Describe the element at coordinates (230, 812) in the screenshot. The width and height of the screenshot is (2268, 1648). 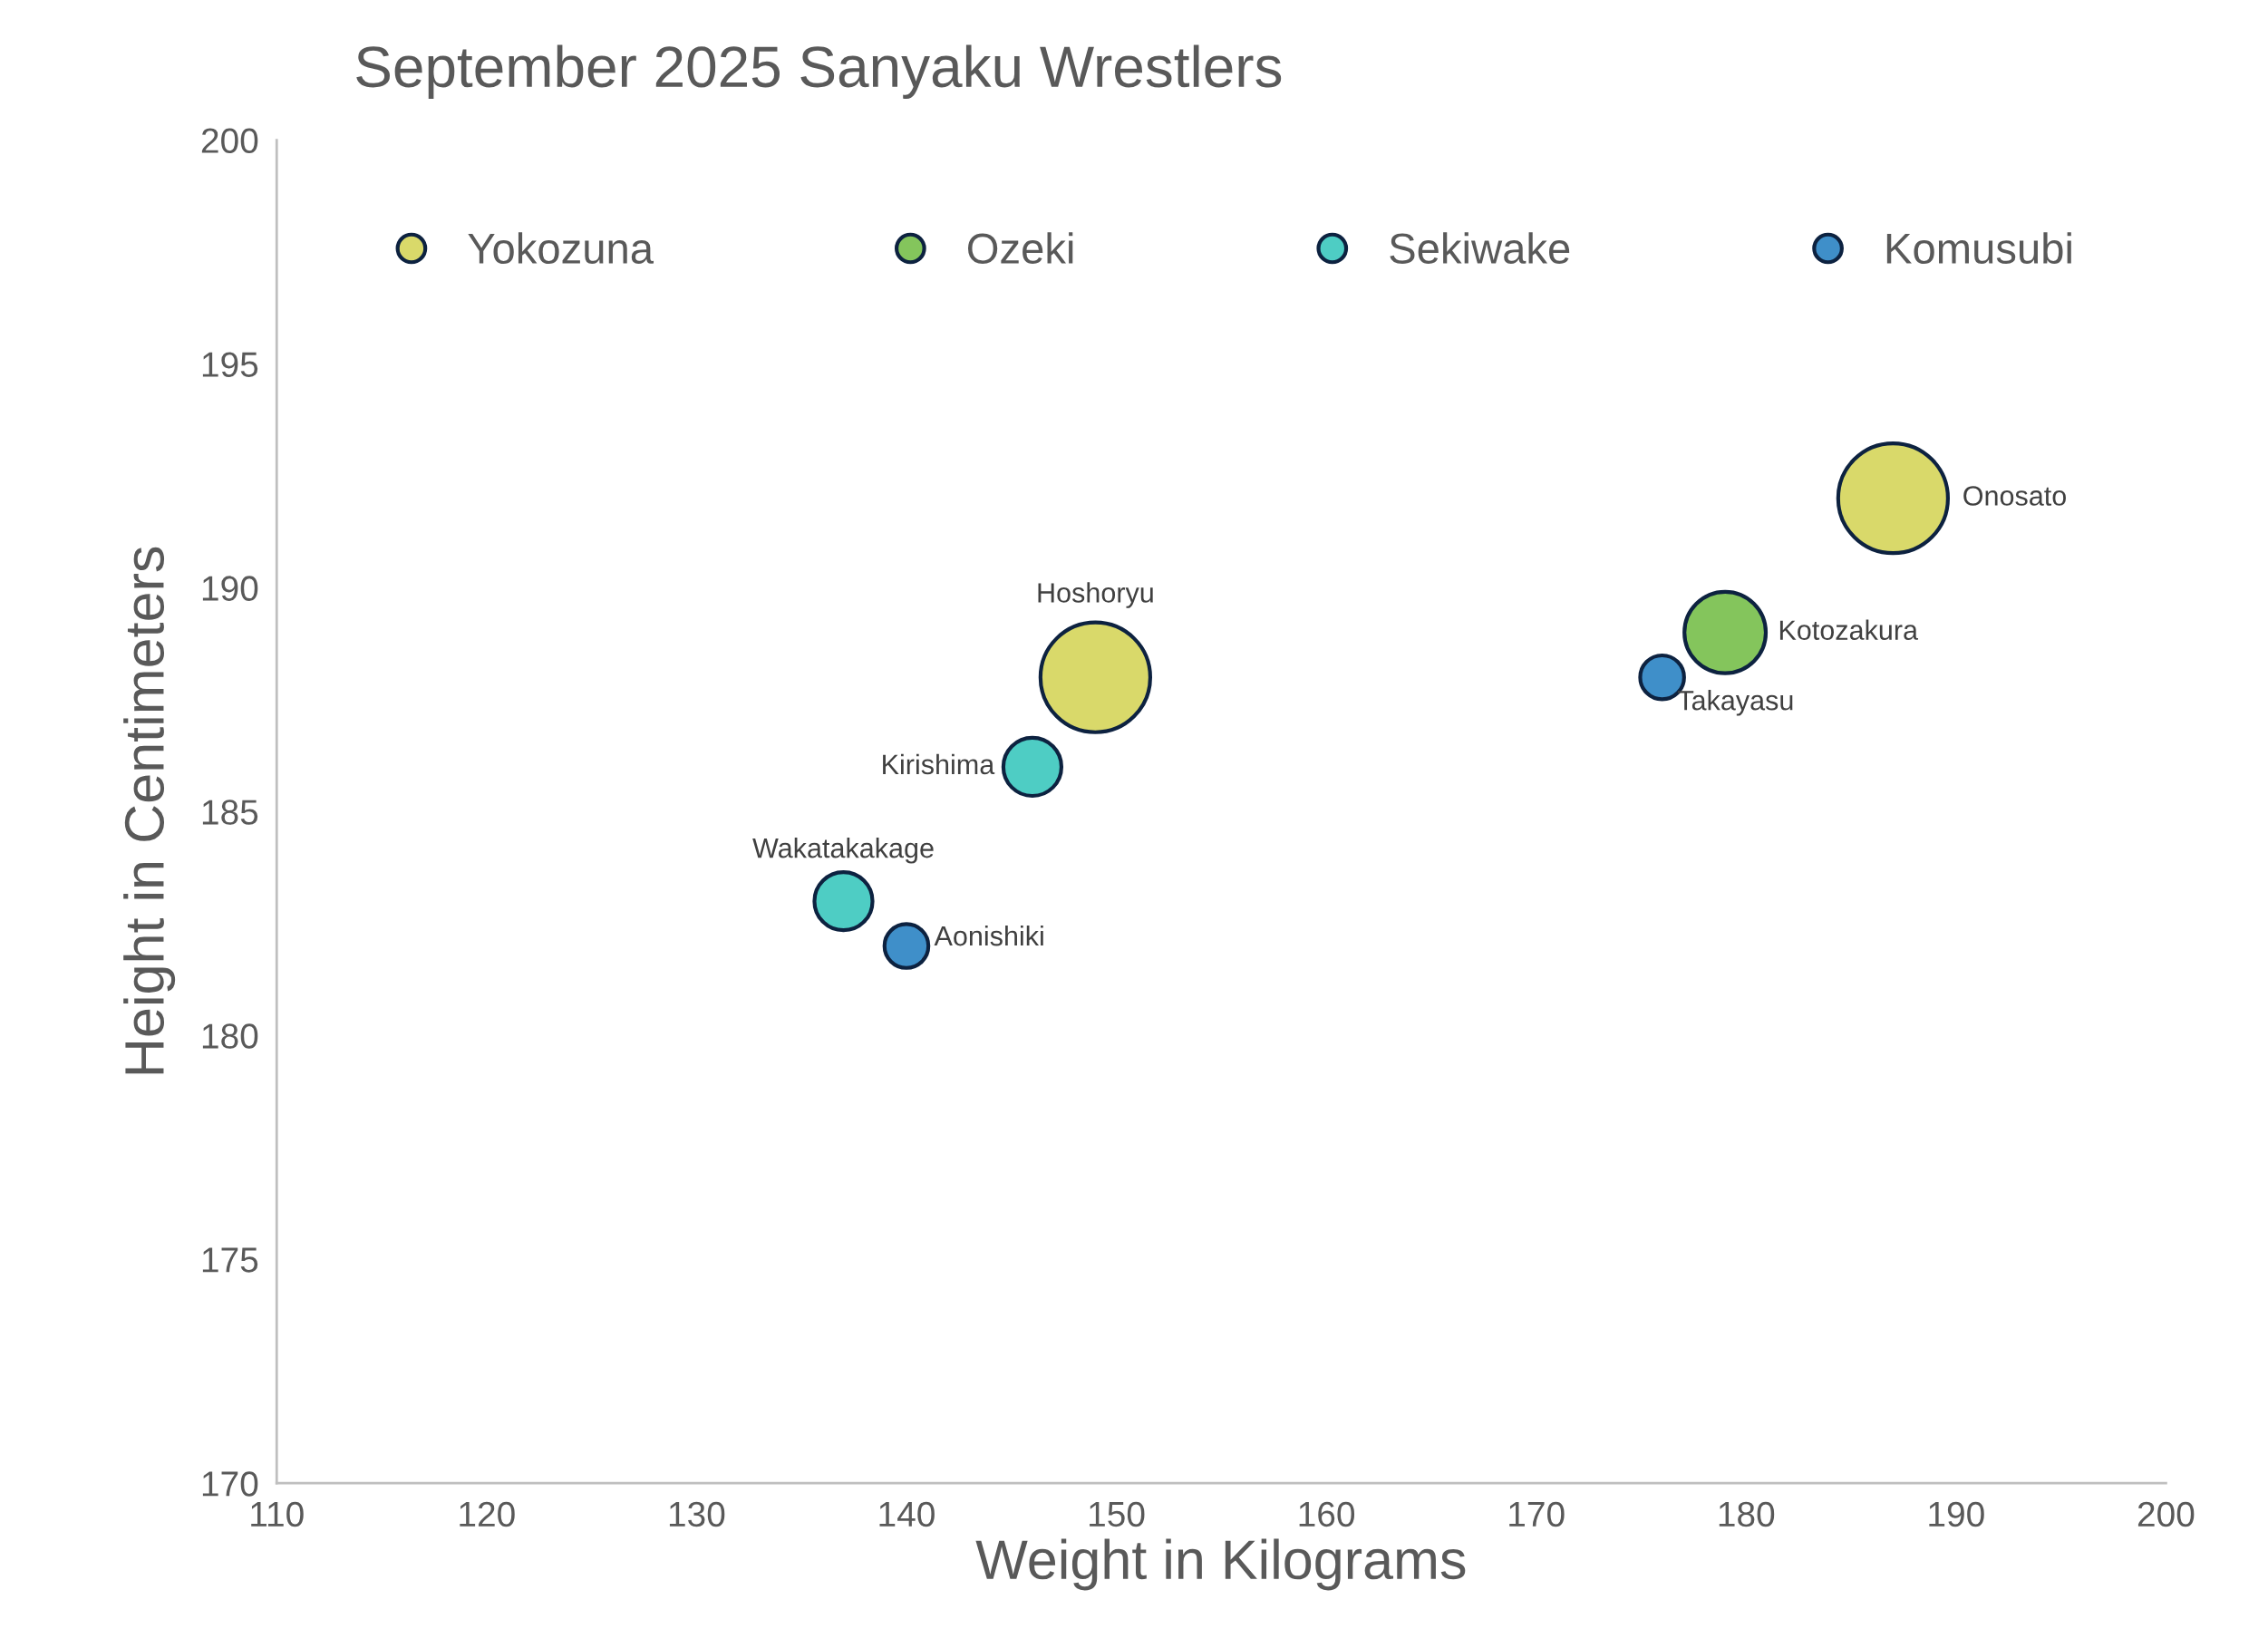
I see `y-tick-label: 185` at that location.